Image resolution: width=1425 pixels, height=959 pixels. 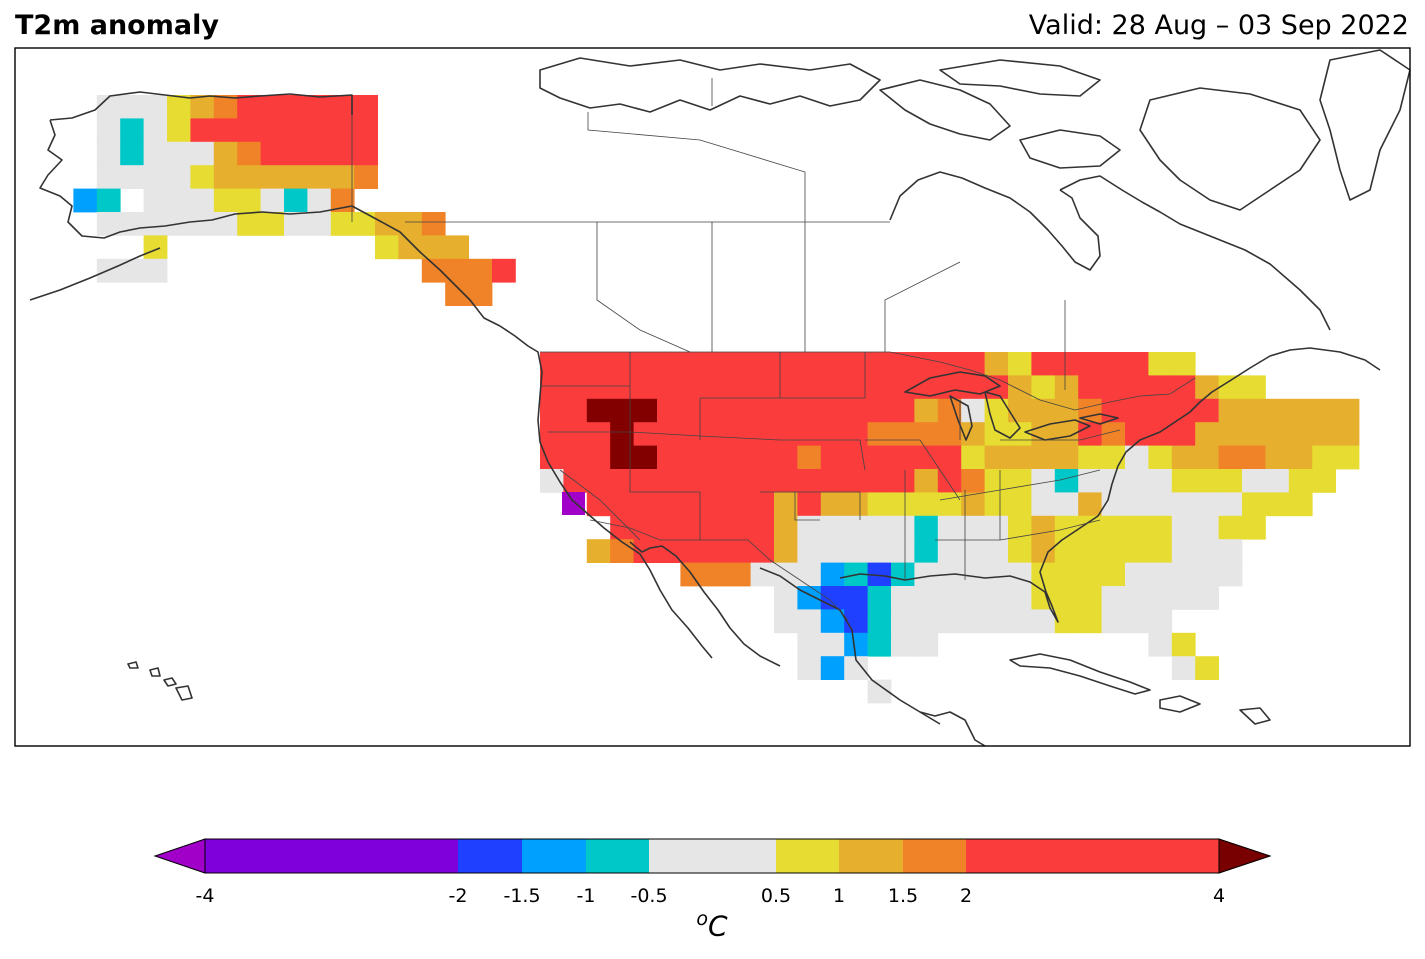 What do you see at coordinates (649, 896) in the screenshot?
I see `colorbar-tick-label: -0.5` at bounding box center [649, 896].